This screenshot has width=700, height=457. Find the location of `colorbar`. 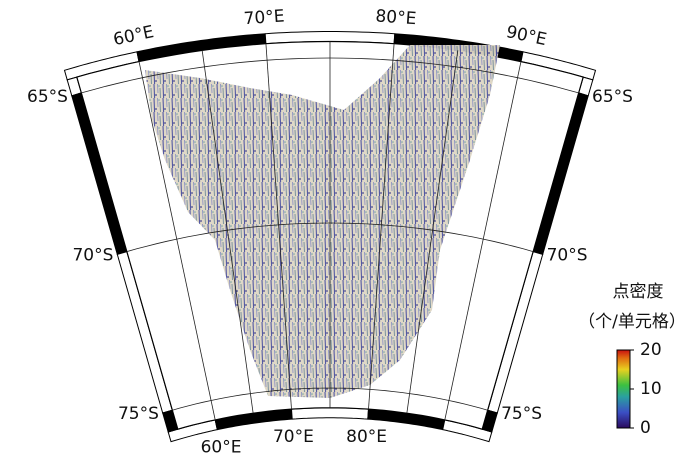

colorbar is located at coordinates (623, 389).